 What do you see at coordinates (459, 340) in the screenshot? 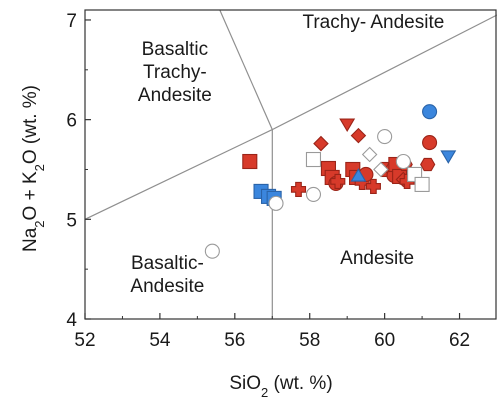
I see `x-tick-label: 62` at bounding box center [459, 340].